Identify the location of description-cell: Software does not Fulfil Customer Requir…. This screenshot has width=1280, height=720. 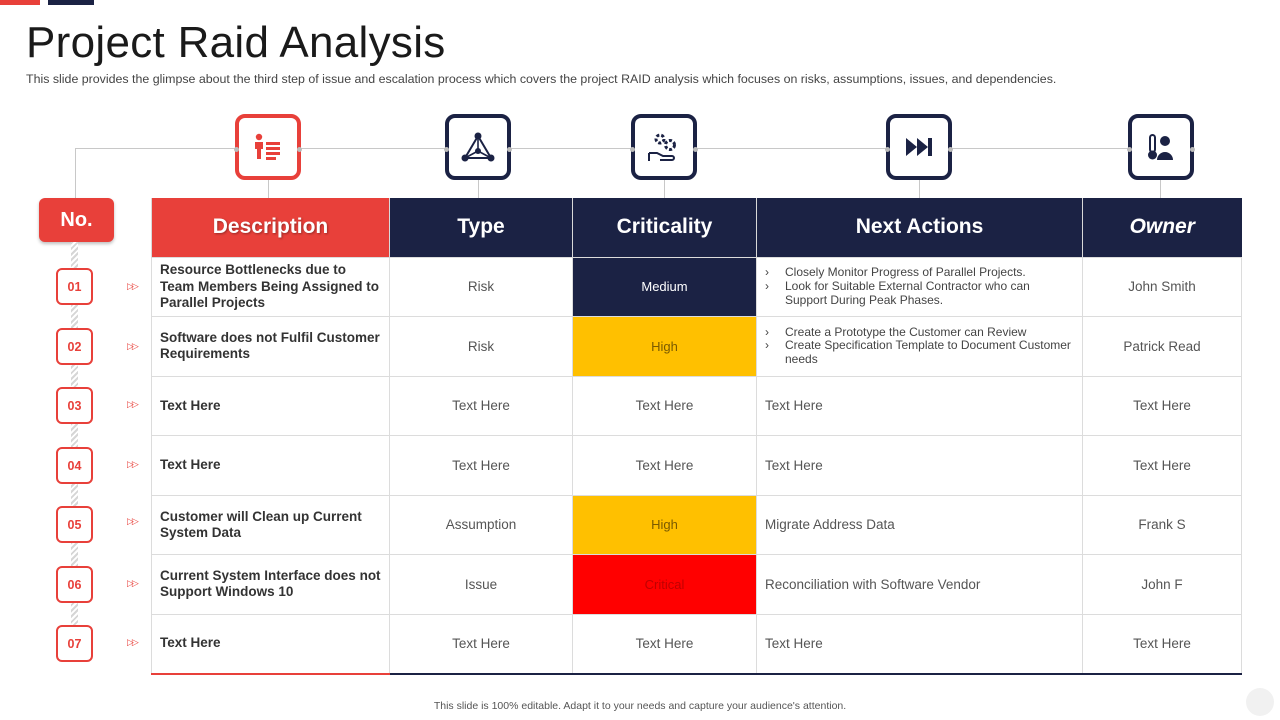
(270, 346).